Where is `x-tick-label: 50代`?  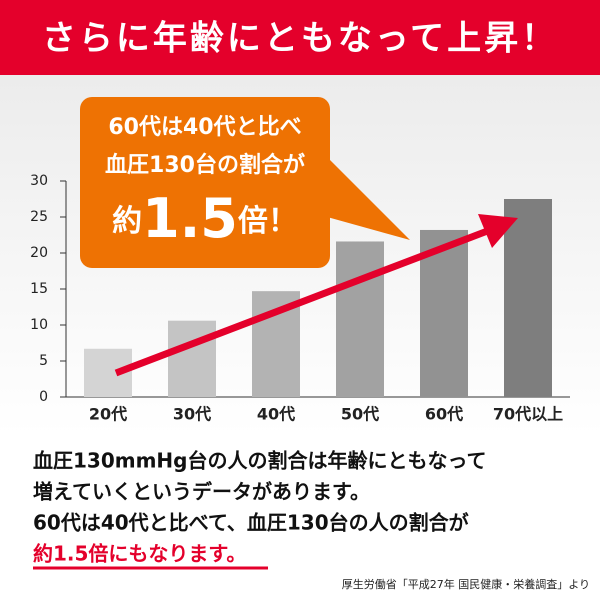 x-tick-label: 50代 is located at coordinates (360, 414).